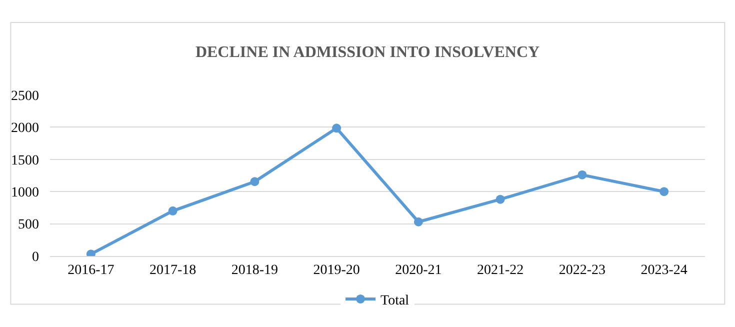 This screenshot has height=327, width=735. What do you see at coordinates (395, 300) in the screenshot?
I see `legend-label: Total` at bounding box center [395, 300].